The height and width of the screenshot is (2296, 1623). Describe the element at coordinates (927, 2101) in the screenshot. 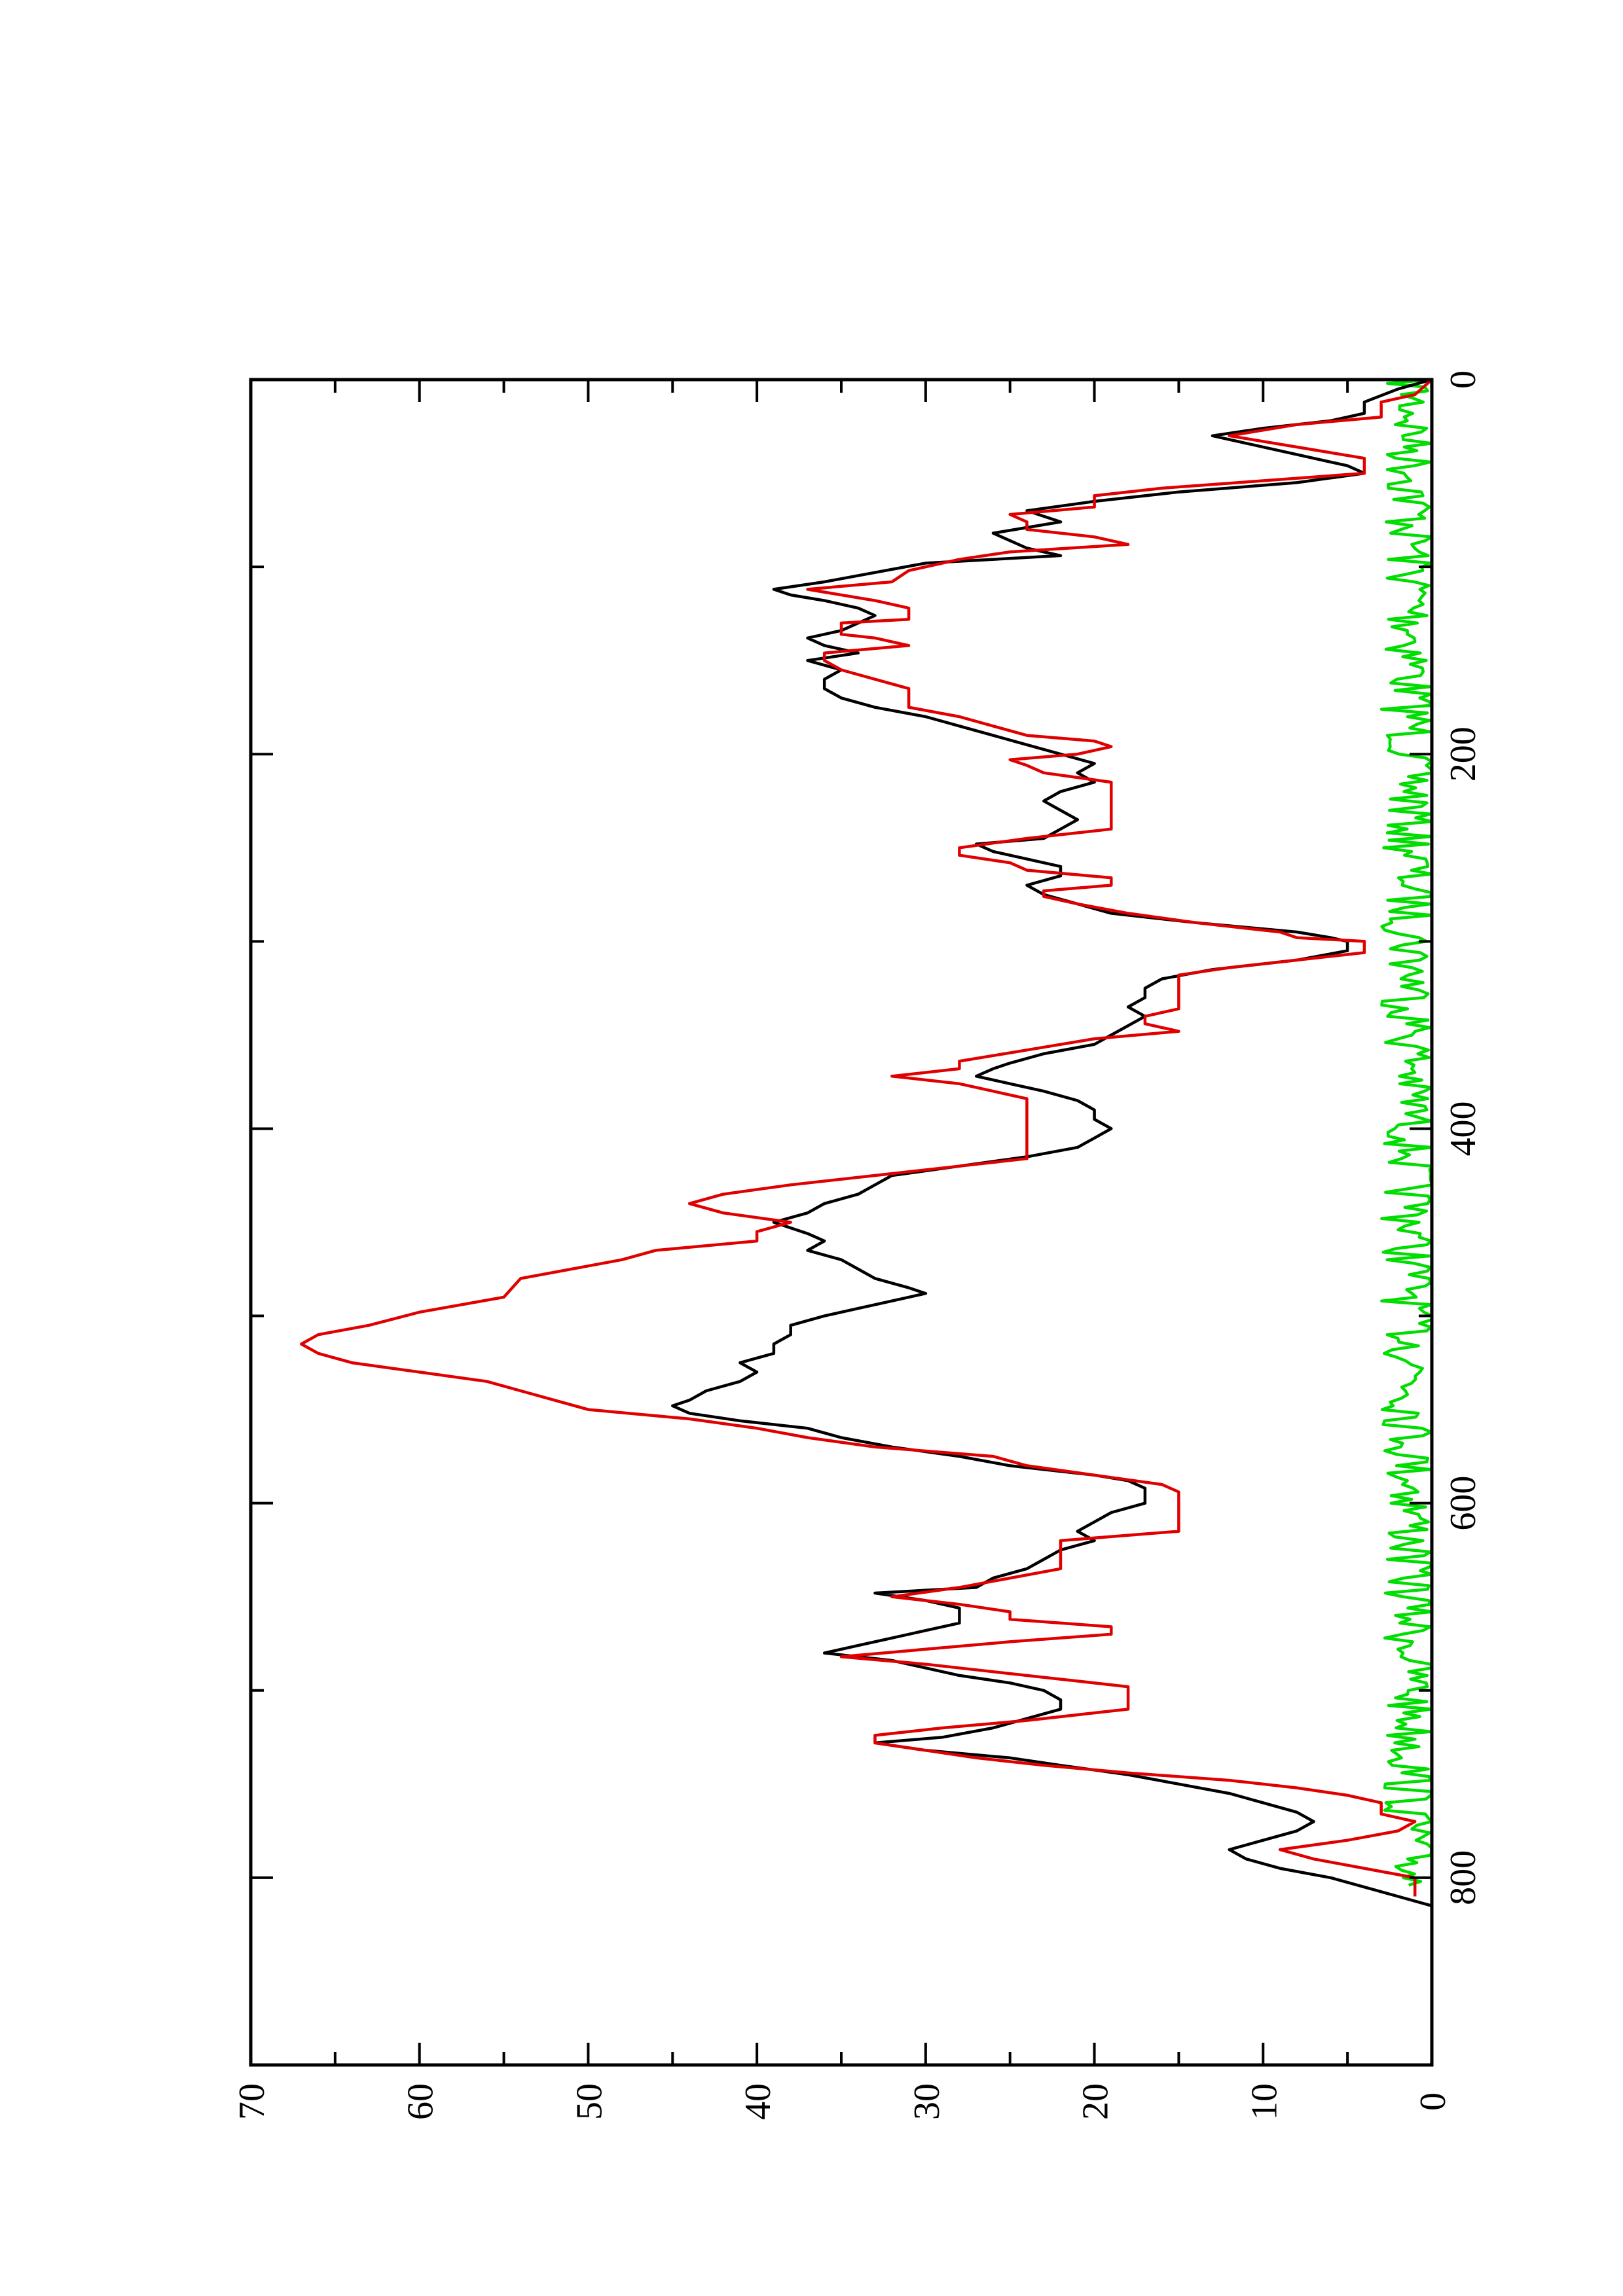

I see `y-tick-label: 30` at that location.